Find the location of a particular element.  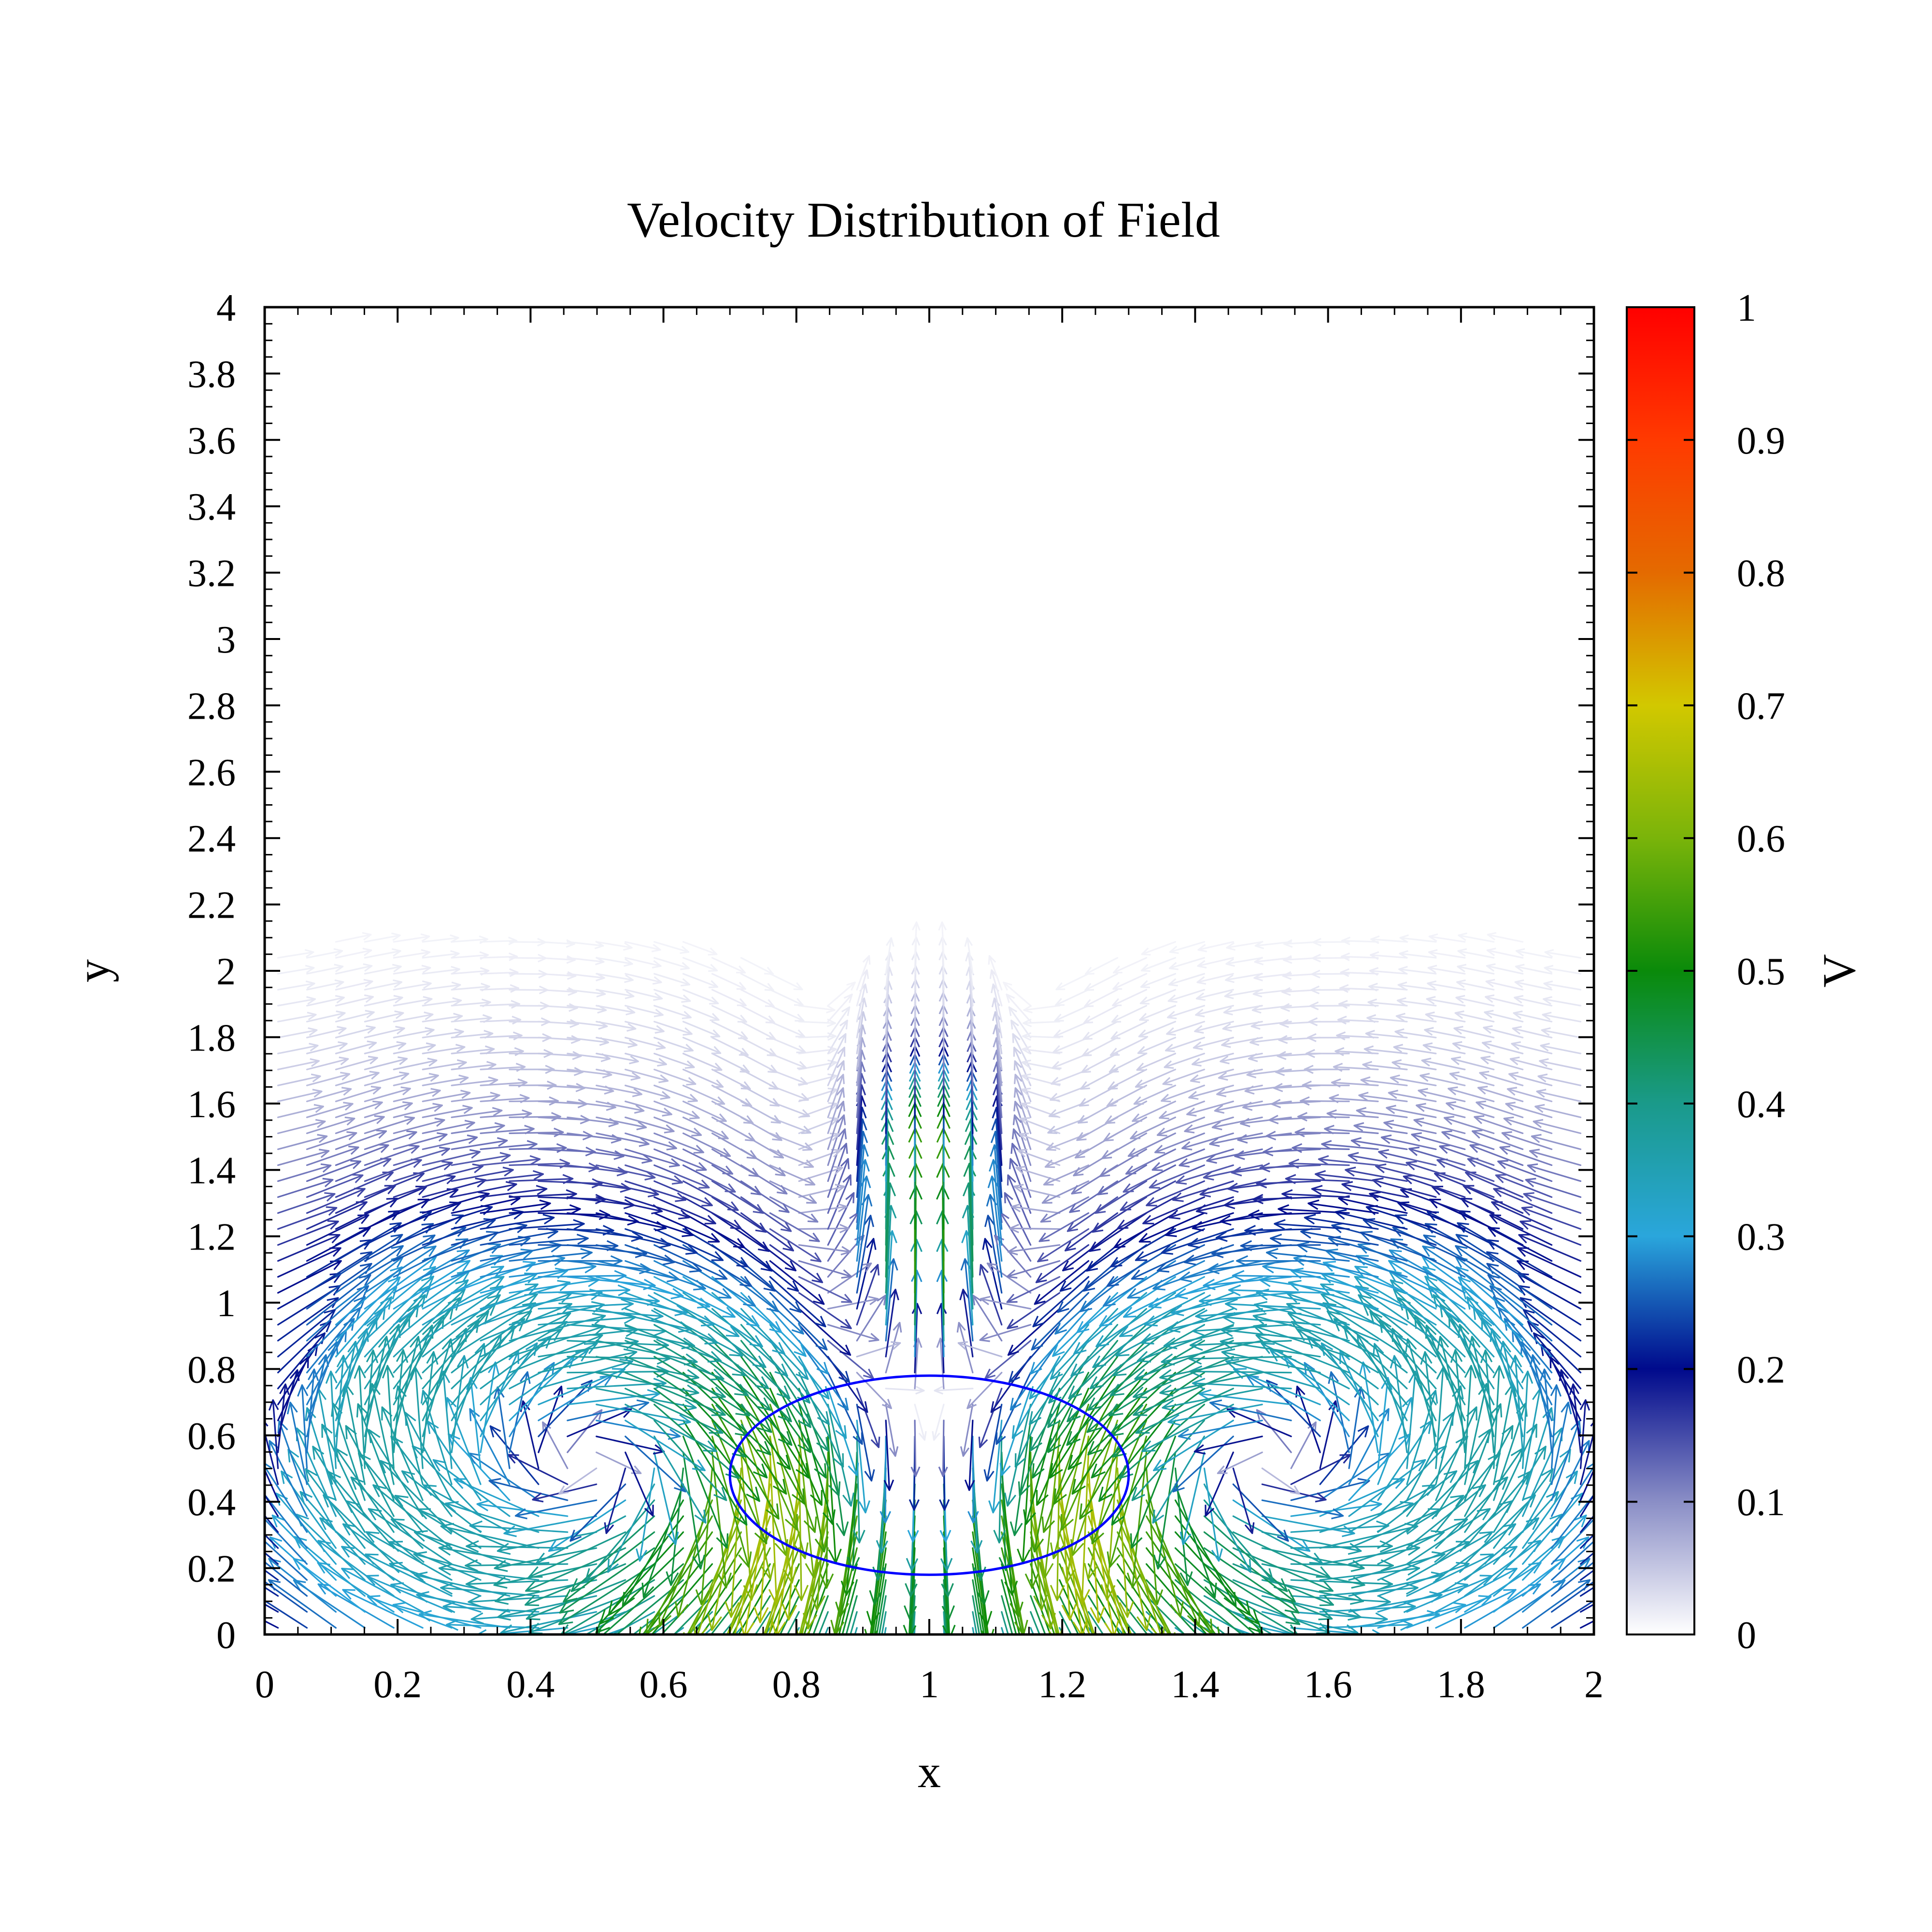

y-tick-label: 3.2 is located at coordinates (211, 574).